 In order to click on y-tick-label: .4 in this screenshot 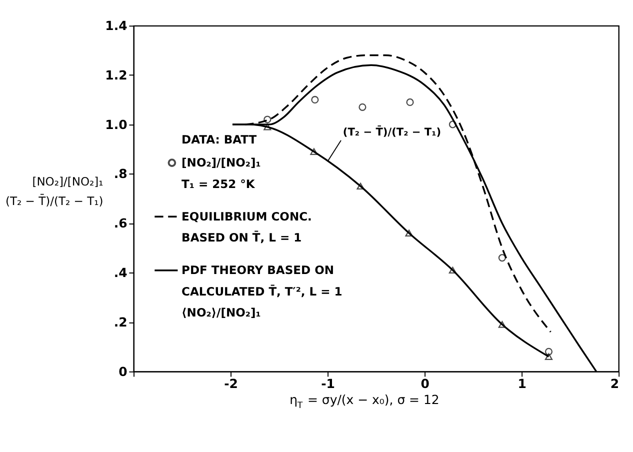, I will do `click(121, 272)`.